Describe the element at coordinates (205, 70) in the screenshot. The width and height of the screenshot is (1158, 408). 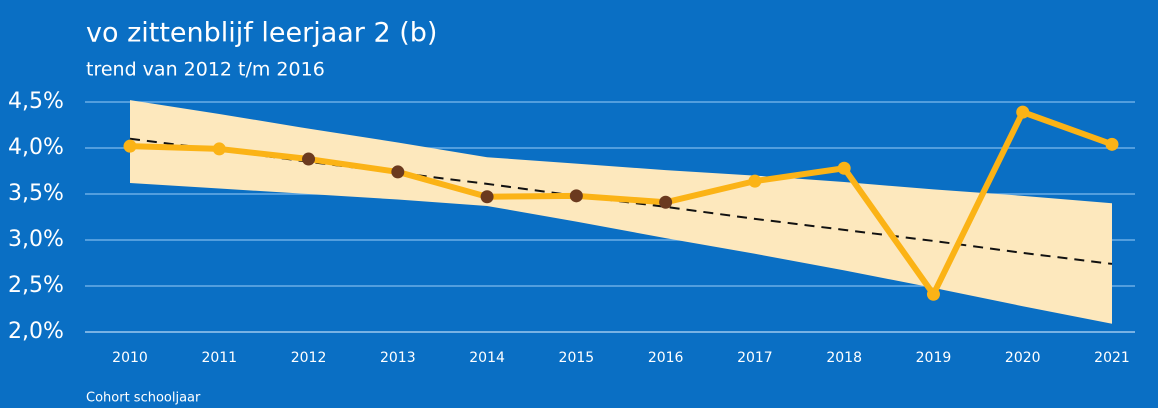
I see `chart-subtitle: trend van 2012 t/m 2016` at that location.